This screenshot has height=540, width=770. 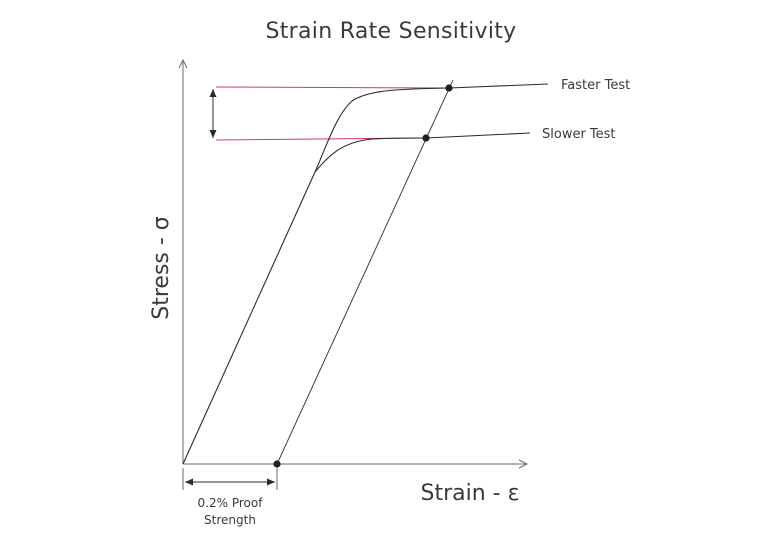 I want to click on offset-origin-point, so click(x=277, y=464).